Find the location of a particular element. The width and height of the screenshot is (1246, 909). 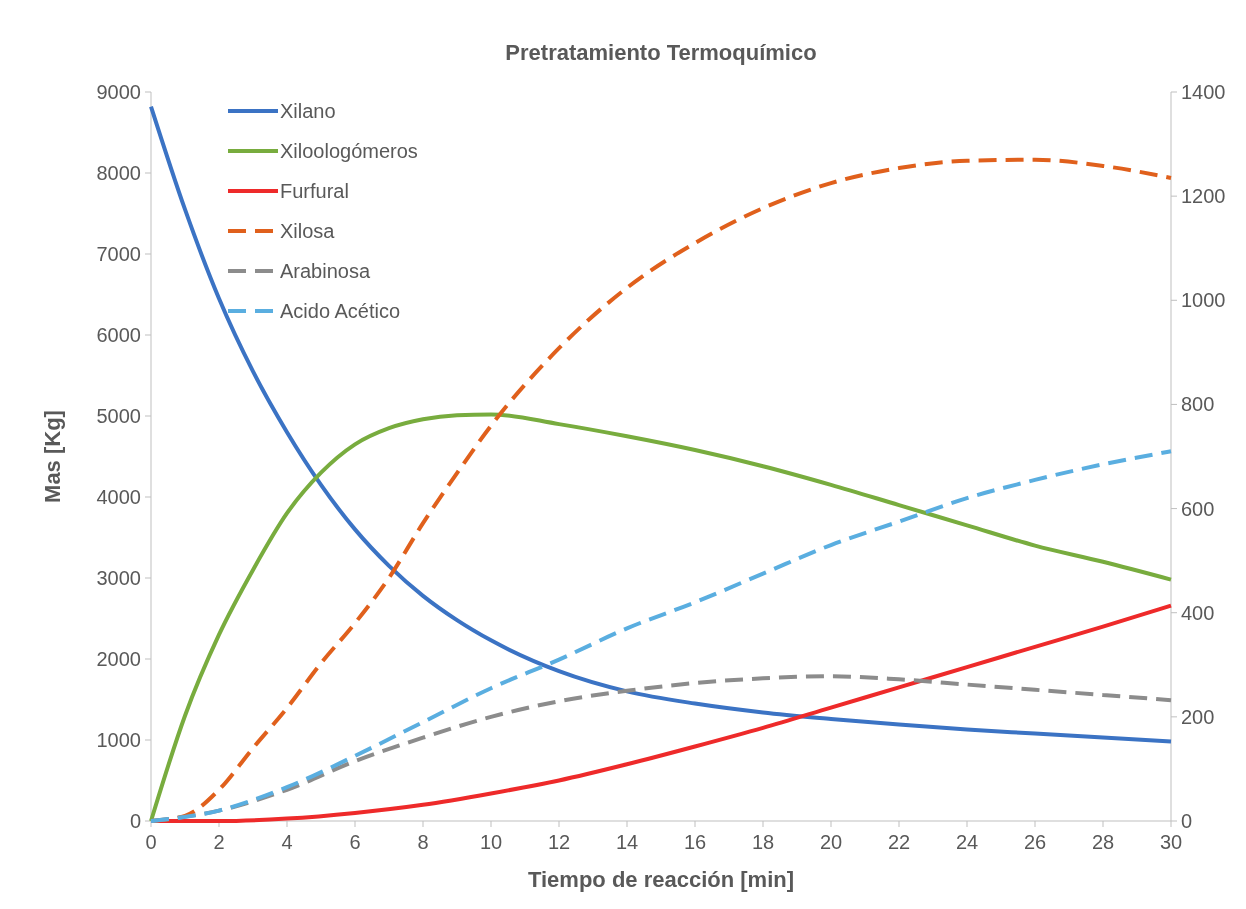

y2-tick-label: 1200 is located at coordinates (1203, 196).